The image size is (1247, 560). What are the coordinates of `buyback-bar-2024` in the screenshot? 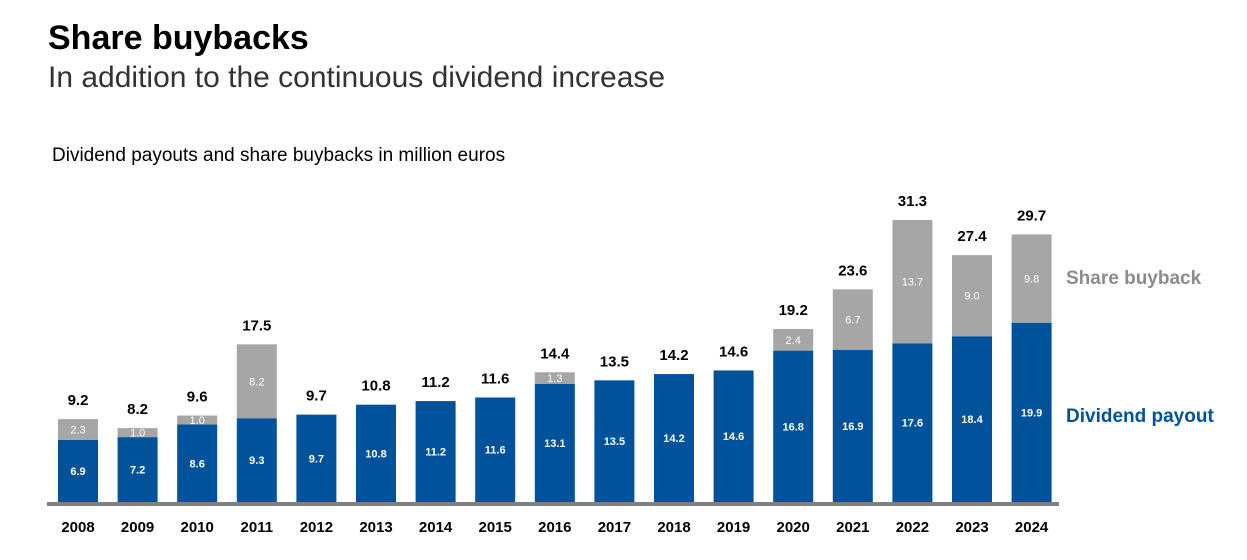 It's located at (1031, 278).